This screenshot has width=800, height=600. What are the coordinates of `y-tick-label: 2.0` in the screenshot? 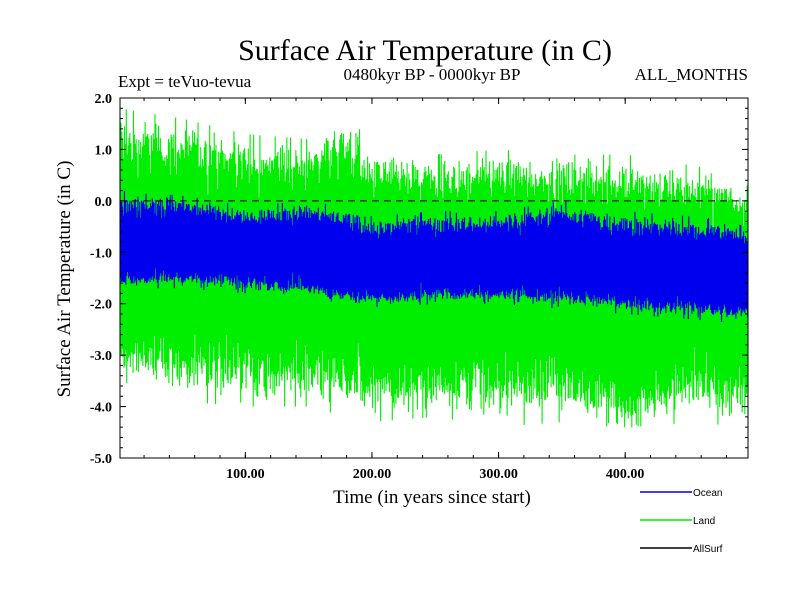 It's located at (104, 99).